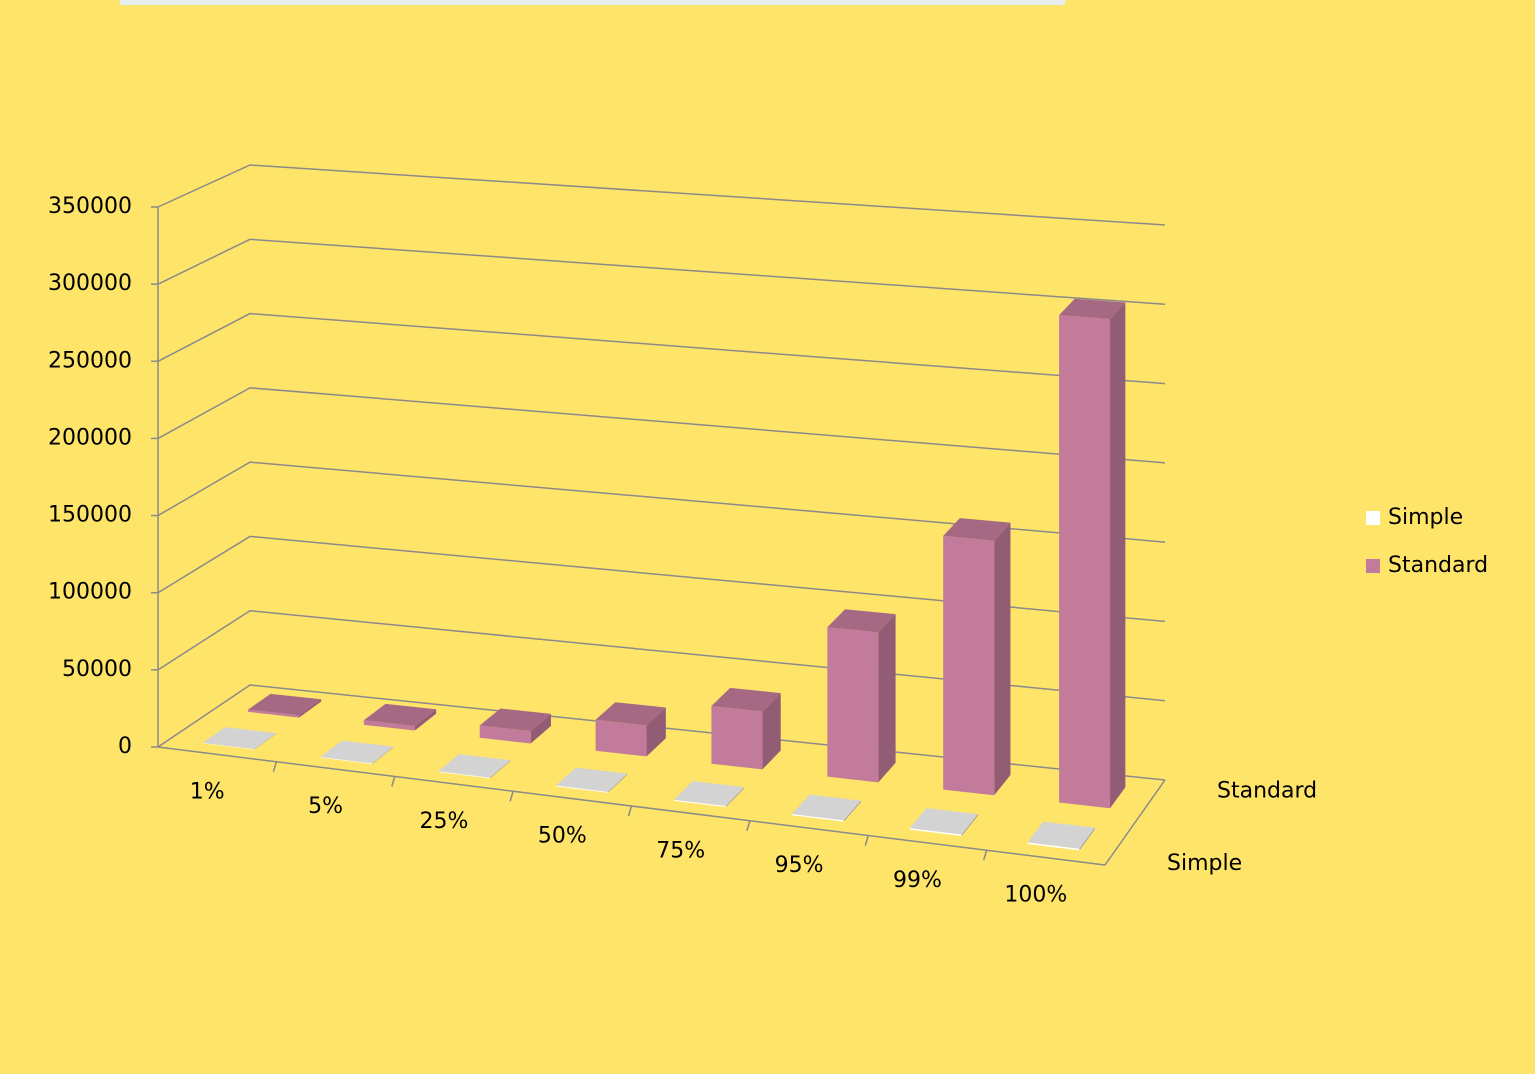 Image resolution: width=1535 pixels, height=1074 pixels. Describe the element at coordinates (1267, 790) in the screenshot. I see `depth-label: Standard` at that location.